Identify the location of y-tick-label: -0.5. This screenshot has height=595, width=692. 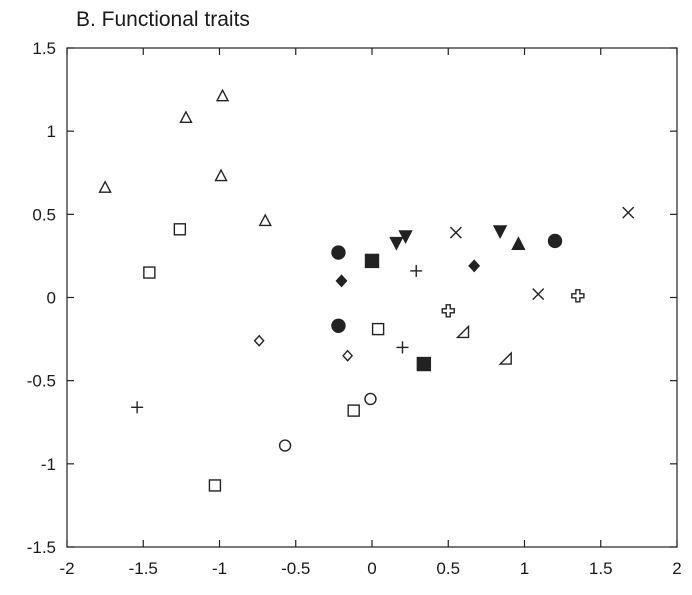
(41, 381).